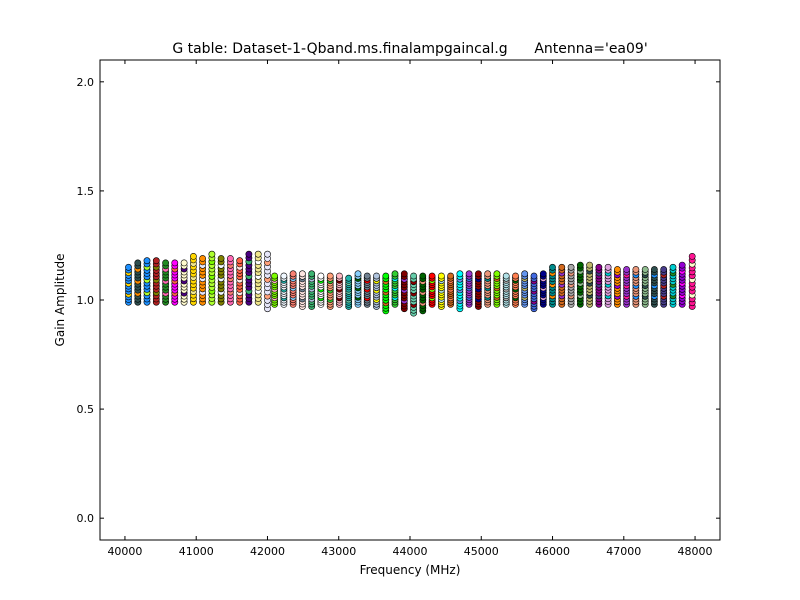 The height and width of the screenshot is (600, 800). What do you see at coordinates (86, 82) in the screenshot?
I see `y-tick-label: 2.0` at bounding box center [86, 82].